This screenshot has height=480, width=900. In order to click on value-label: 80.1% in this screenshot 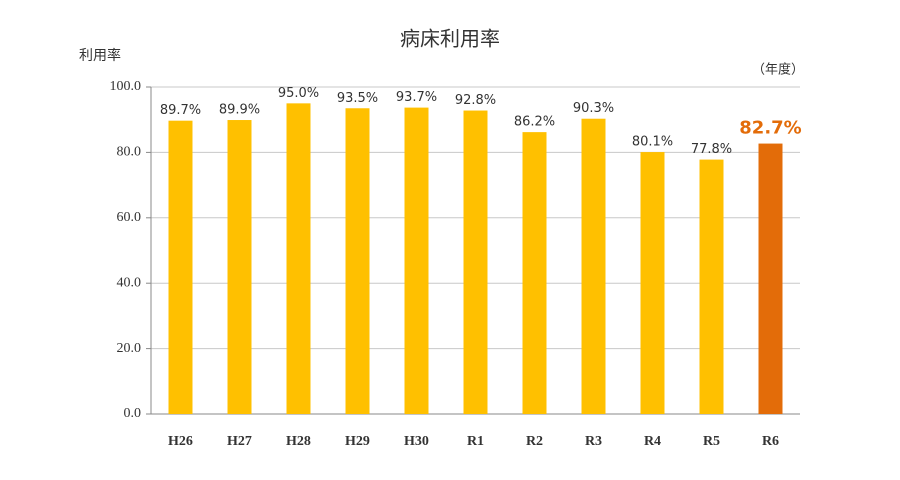, I will do `click(652, 142)`.